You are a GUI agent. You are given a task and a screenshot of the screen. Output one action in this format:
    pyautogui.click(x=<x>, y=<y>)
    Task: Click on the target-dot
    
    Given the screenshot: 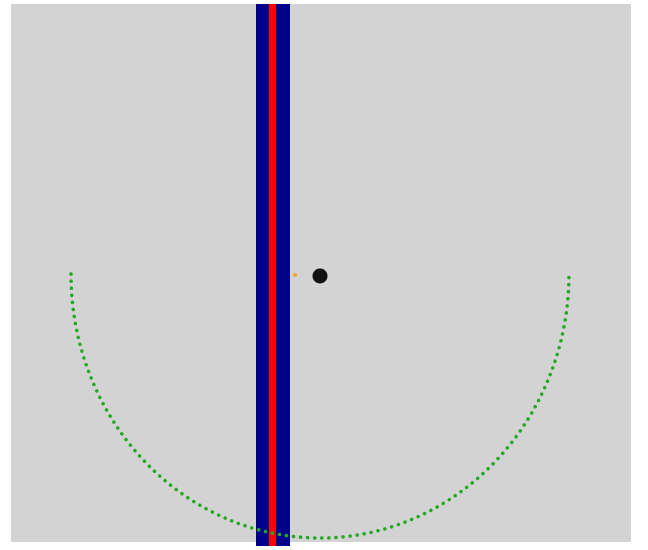 What is the action you would take?
    pyautogui.click(x=295, y=275)
    